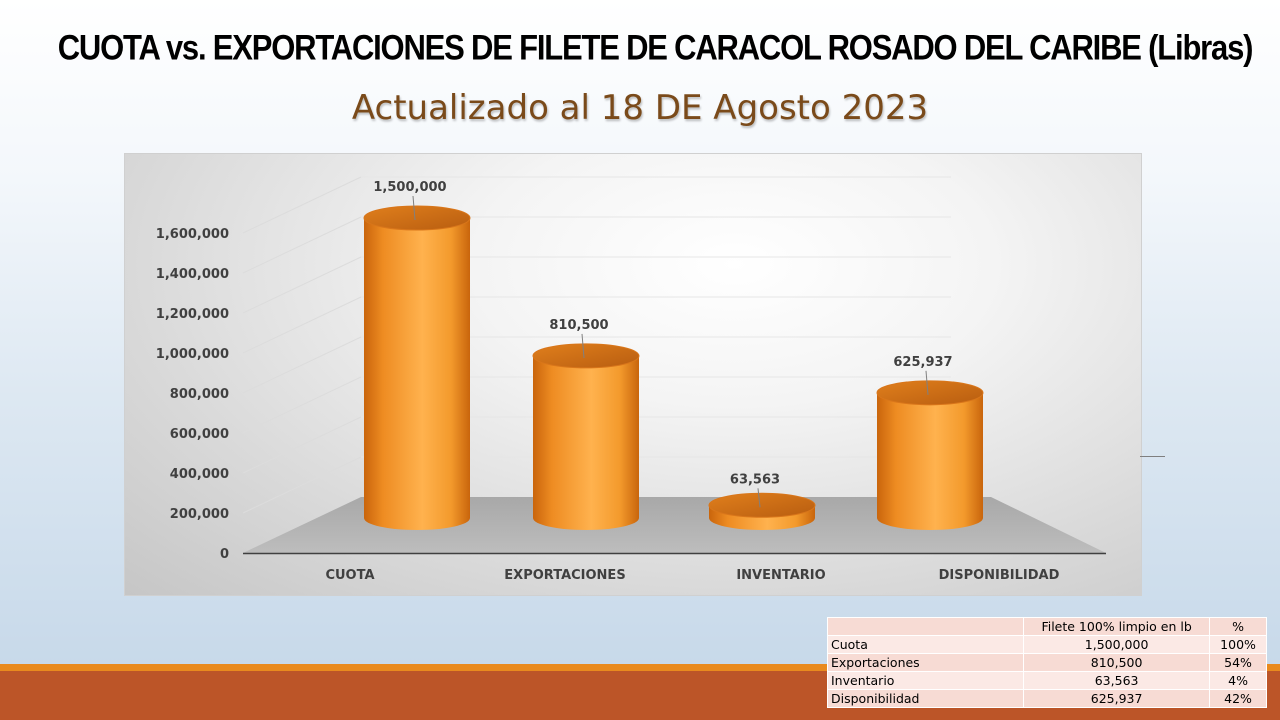 The width and height of the screenshot is (1280, 720). I want to click on category-label: INVENTARIO, so click(780, 575).